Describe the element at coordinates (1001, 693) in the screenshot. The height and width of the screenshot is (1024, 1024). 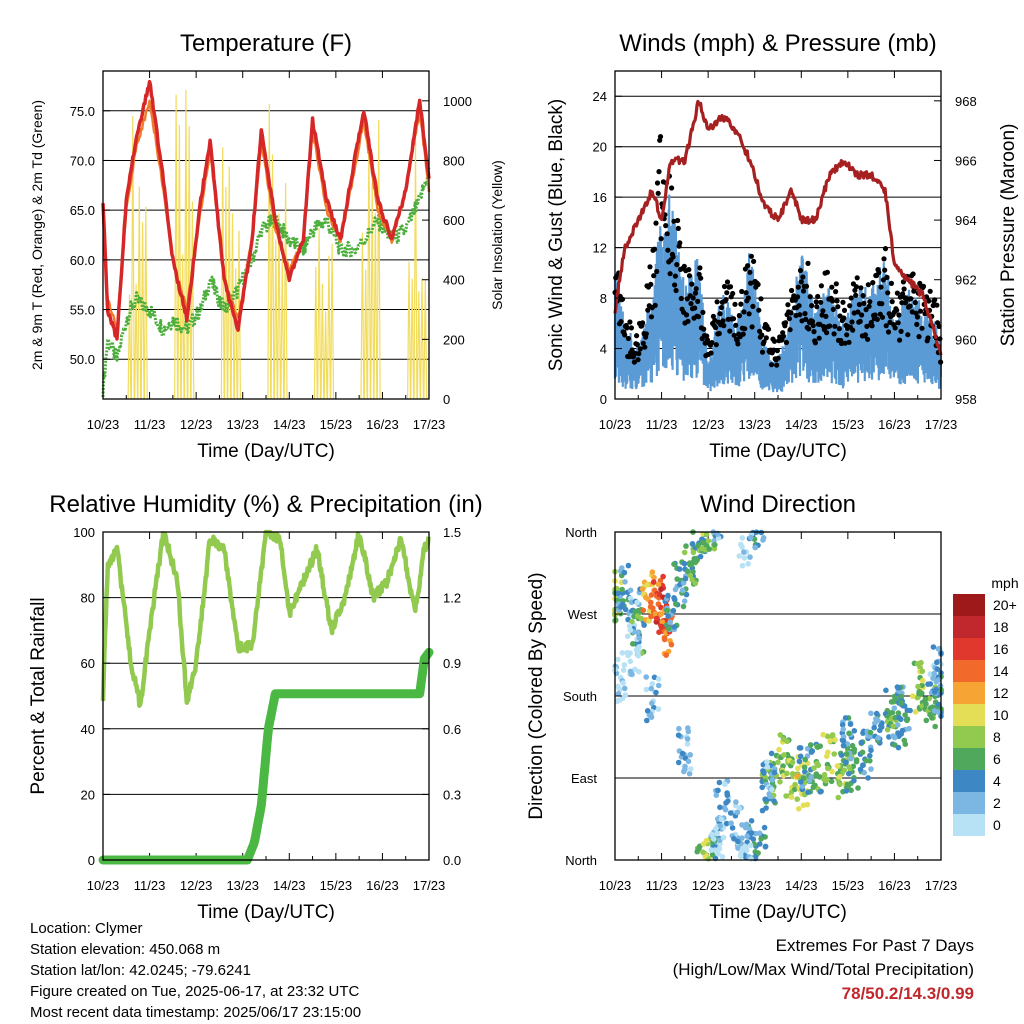
I see `legend-label: 12` at that location.